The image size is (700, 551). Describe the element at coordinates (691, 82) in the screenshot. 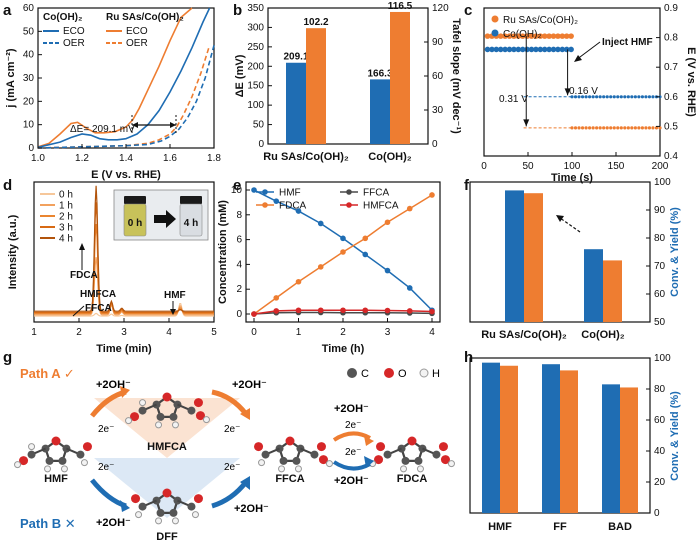

I see `panel-c-ylabel: E (V vs. RHE)` at that location.